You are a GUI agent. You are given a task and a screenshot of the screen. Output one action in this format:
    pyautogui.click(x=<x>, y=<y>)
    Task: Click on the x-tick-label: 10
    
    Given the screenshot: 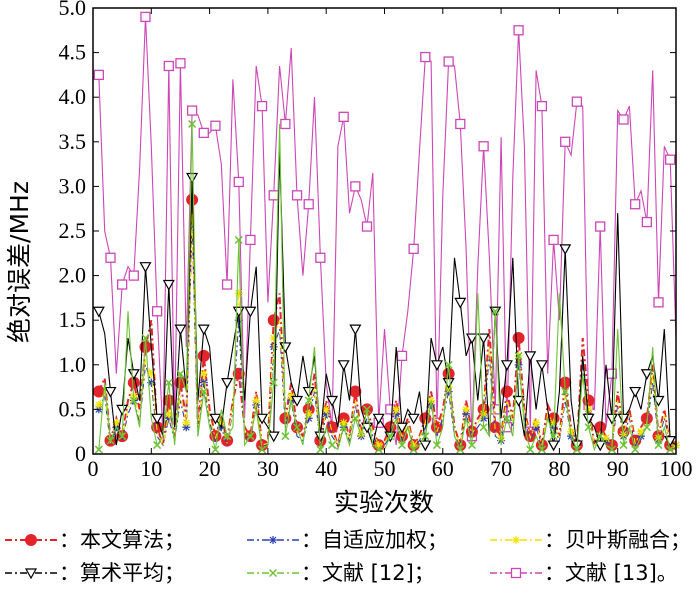 What is the action you would take?
    pyautogui.click(x=151, y=468)
    